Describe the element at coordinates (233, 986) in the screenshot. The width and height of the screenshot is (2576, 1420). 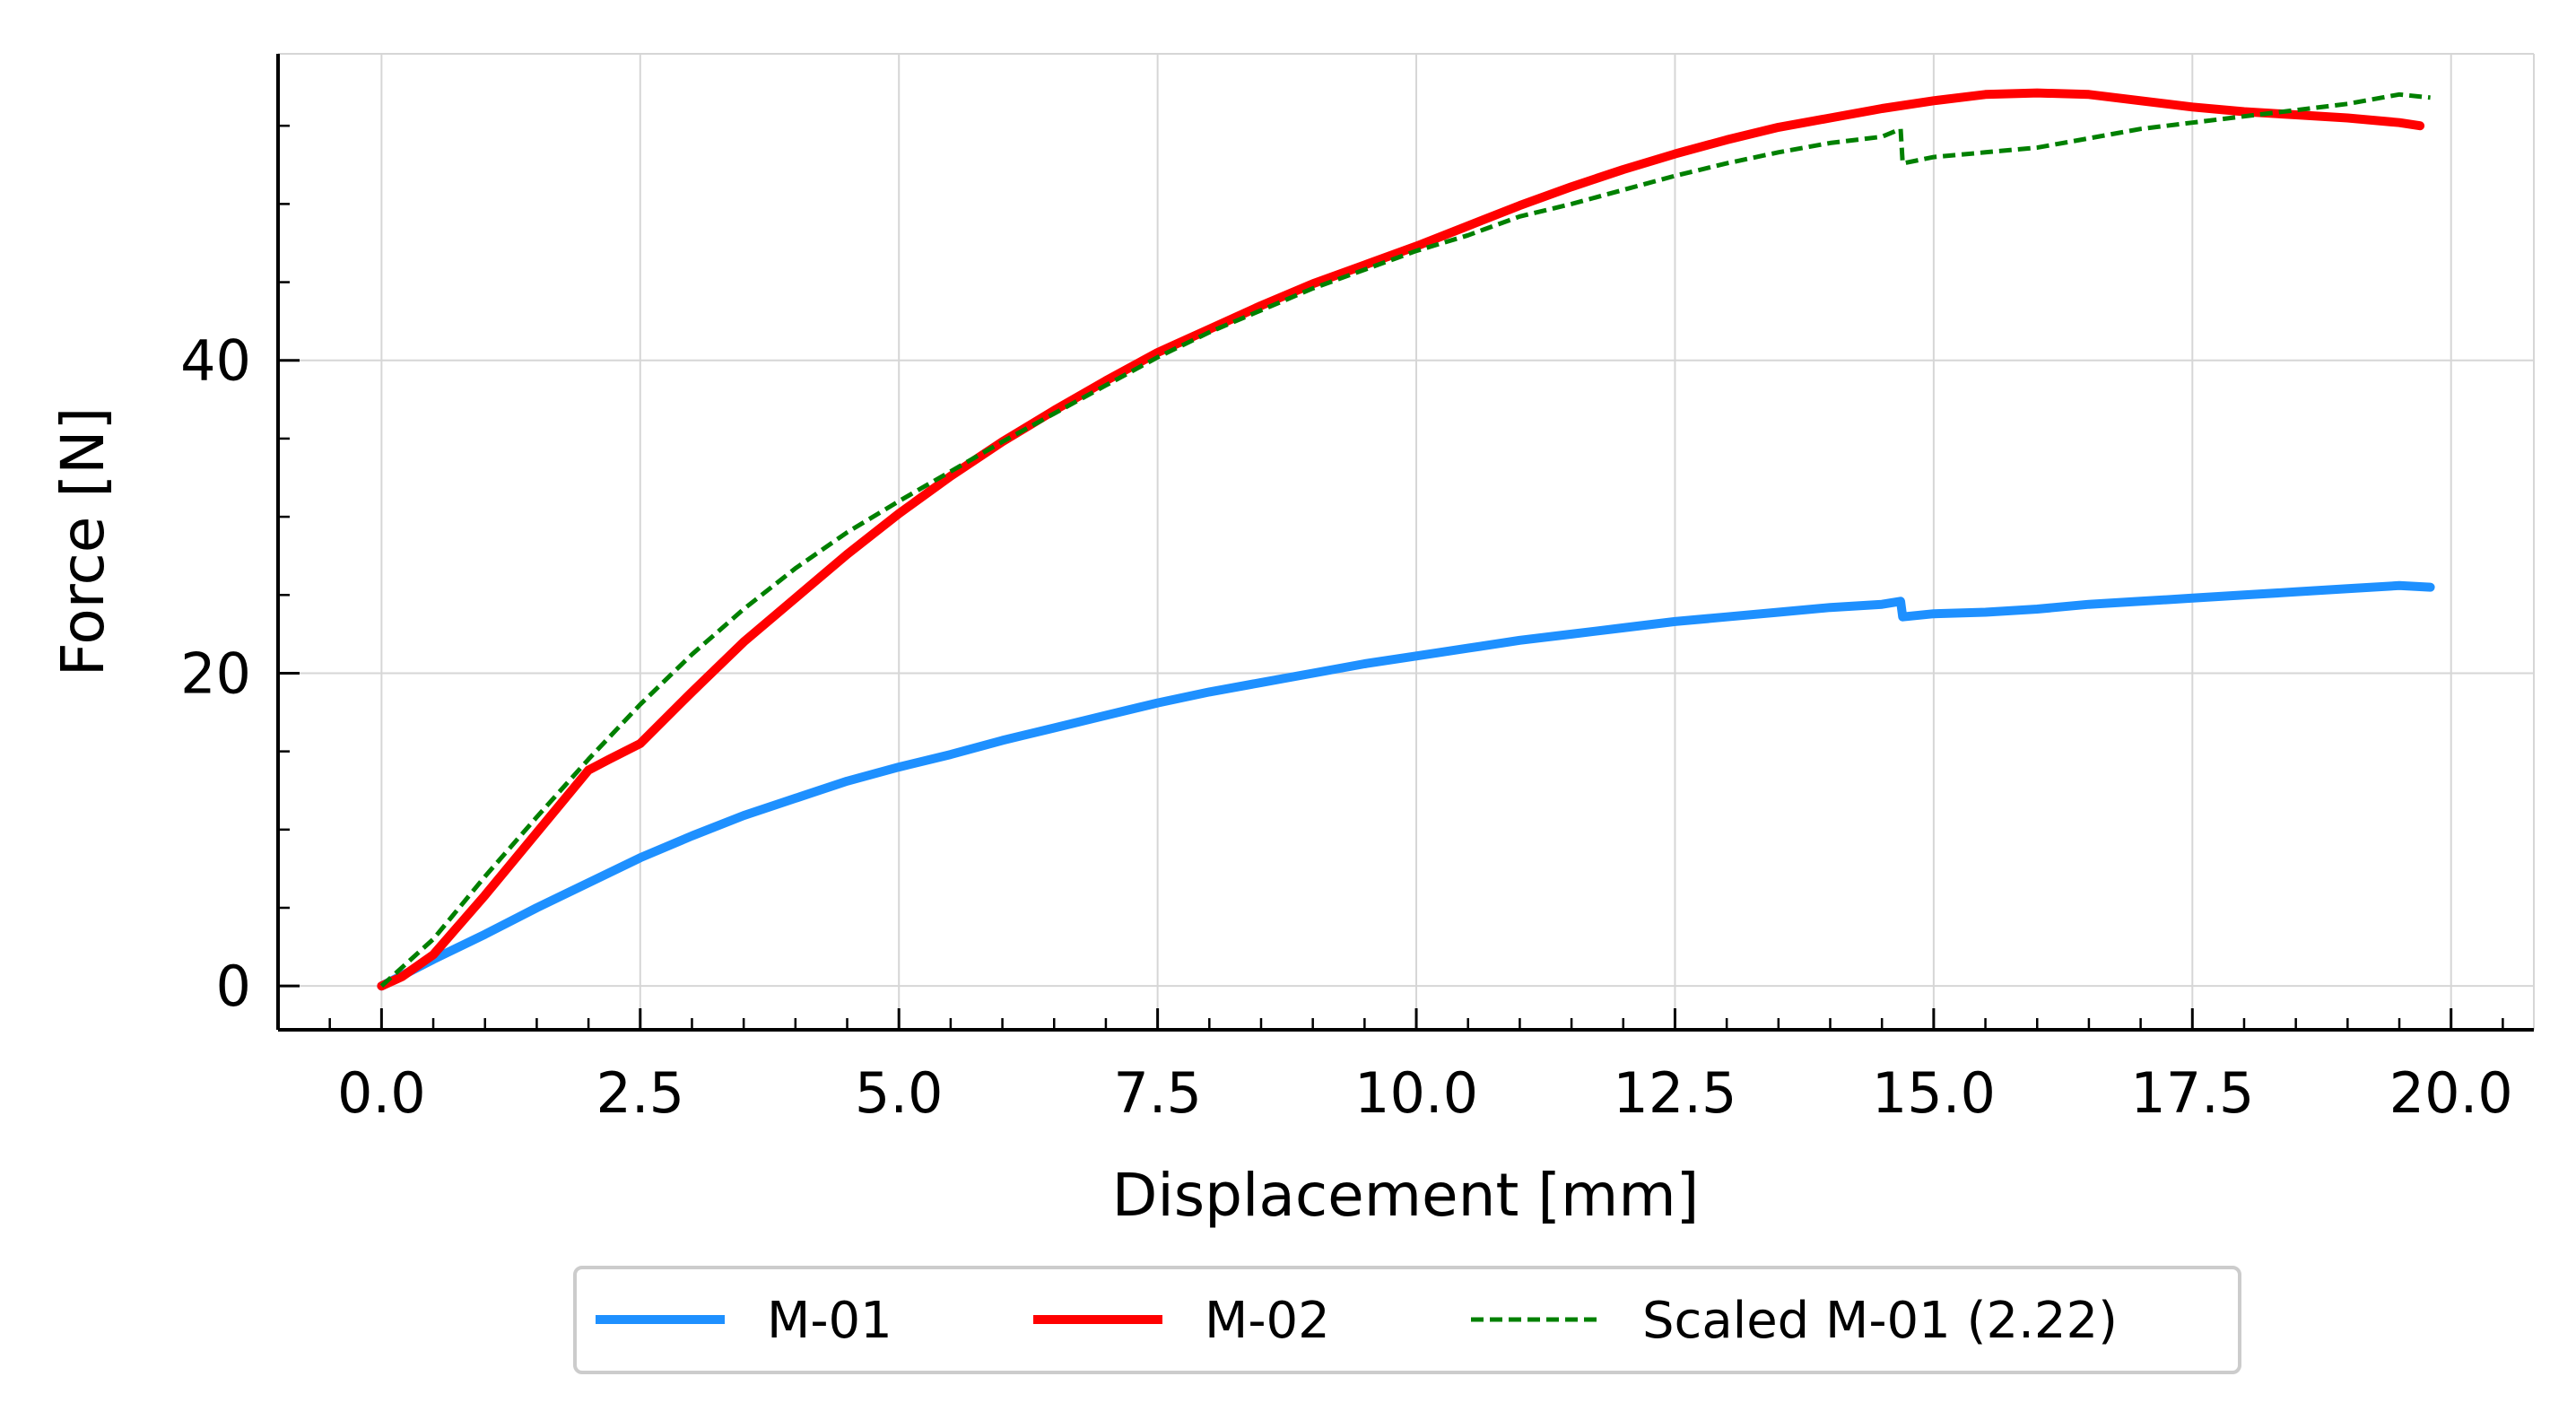
I see `y-tick-label: 0` at that location.